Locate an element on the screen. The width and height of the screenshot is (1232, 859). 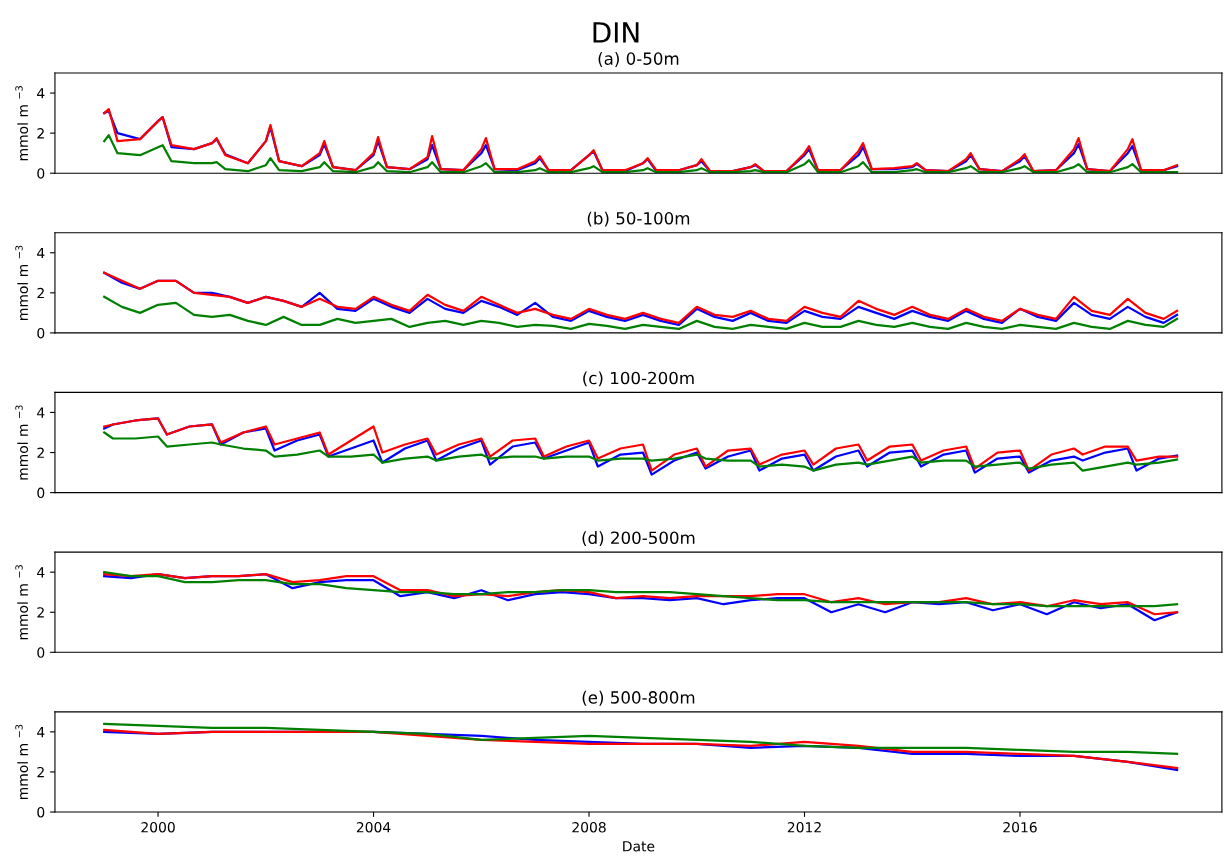
chart-title: (c) 100-200m is located at coordinates (638, 379).